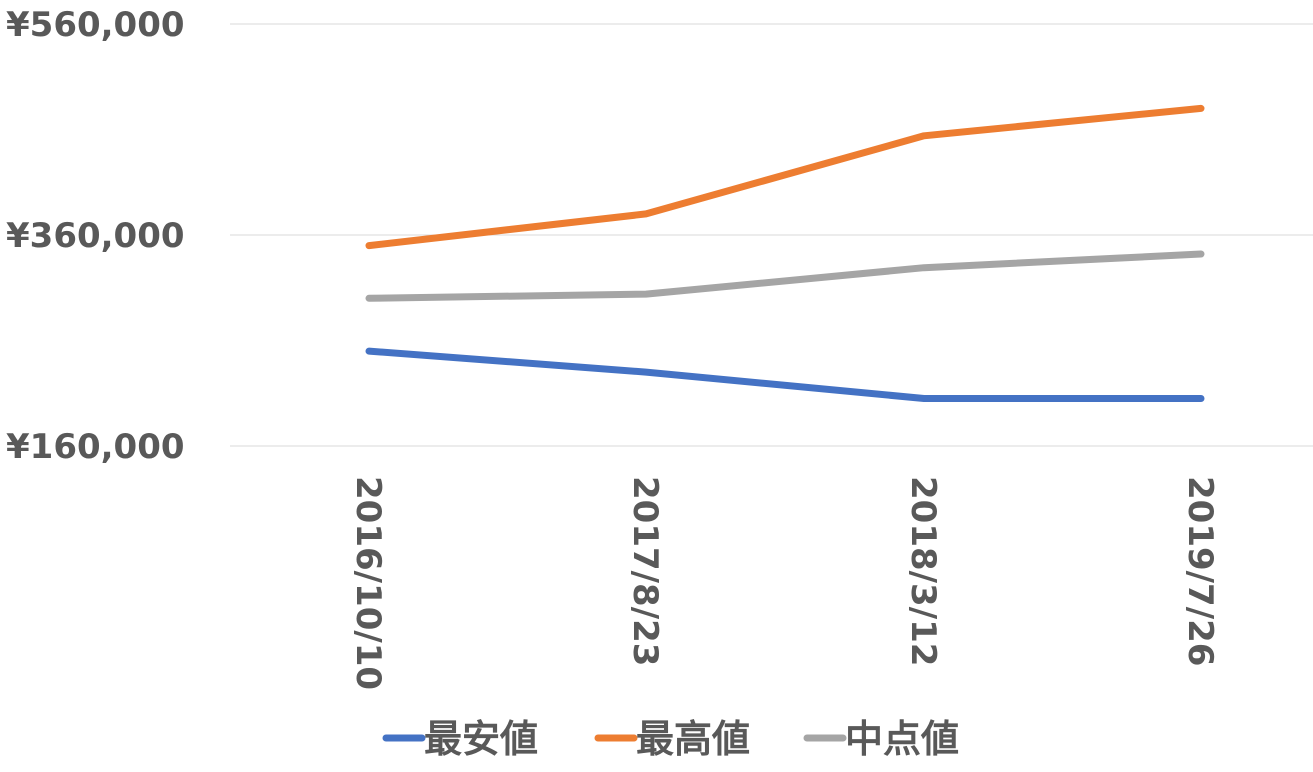 The image size is (1313, 772). I want to click on y-axis-ticks: ¥160,000 ¥360,000 ¥560,000, so click(95, 236).